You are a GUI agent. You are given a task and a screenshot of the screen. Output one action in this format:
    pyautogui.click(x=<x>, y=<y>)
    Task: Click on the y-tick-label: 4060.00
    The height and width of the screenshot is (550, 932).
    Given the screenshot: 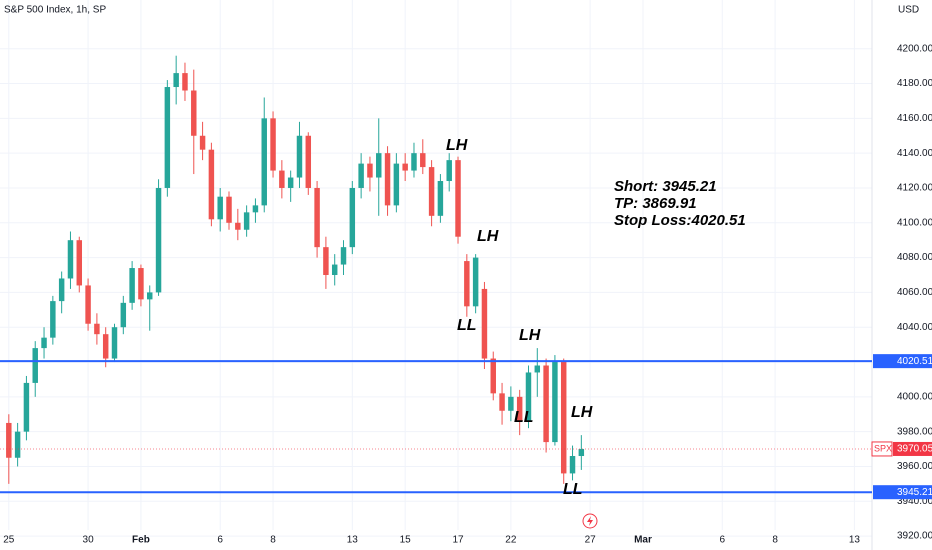 What is the action you would take?
    pyautogui.click(x=914, y=292)
    